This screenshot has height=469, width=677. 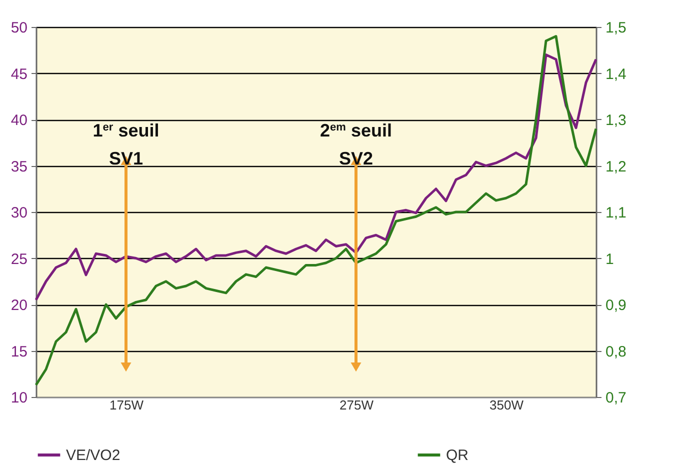 What do you see at coordinates (616, 120) in the screenshot?
I see `y2-tick-label: 1,3` at bounding box center [616, 120].